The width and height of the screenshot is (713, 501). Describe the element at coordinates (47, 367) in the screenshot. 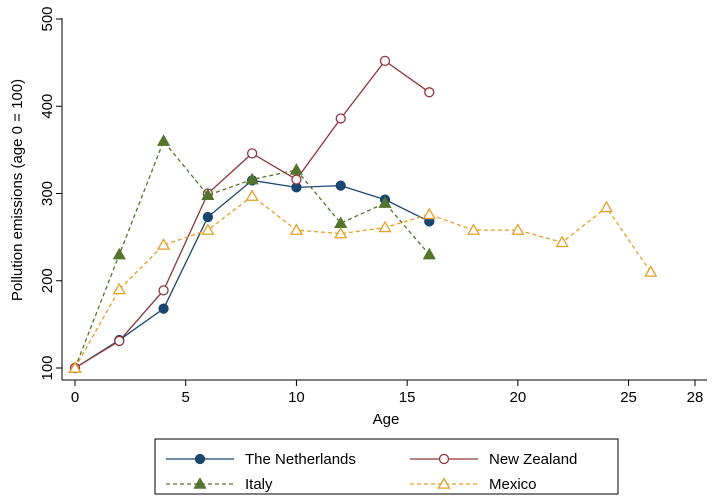

I see `y-tick-label: 100` at that location.